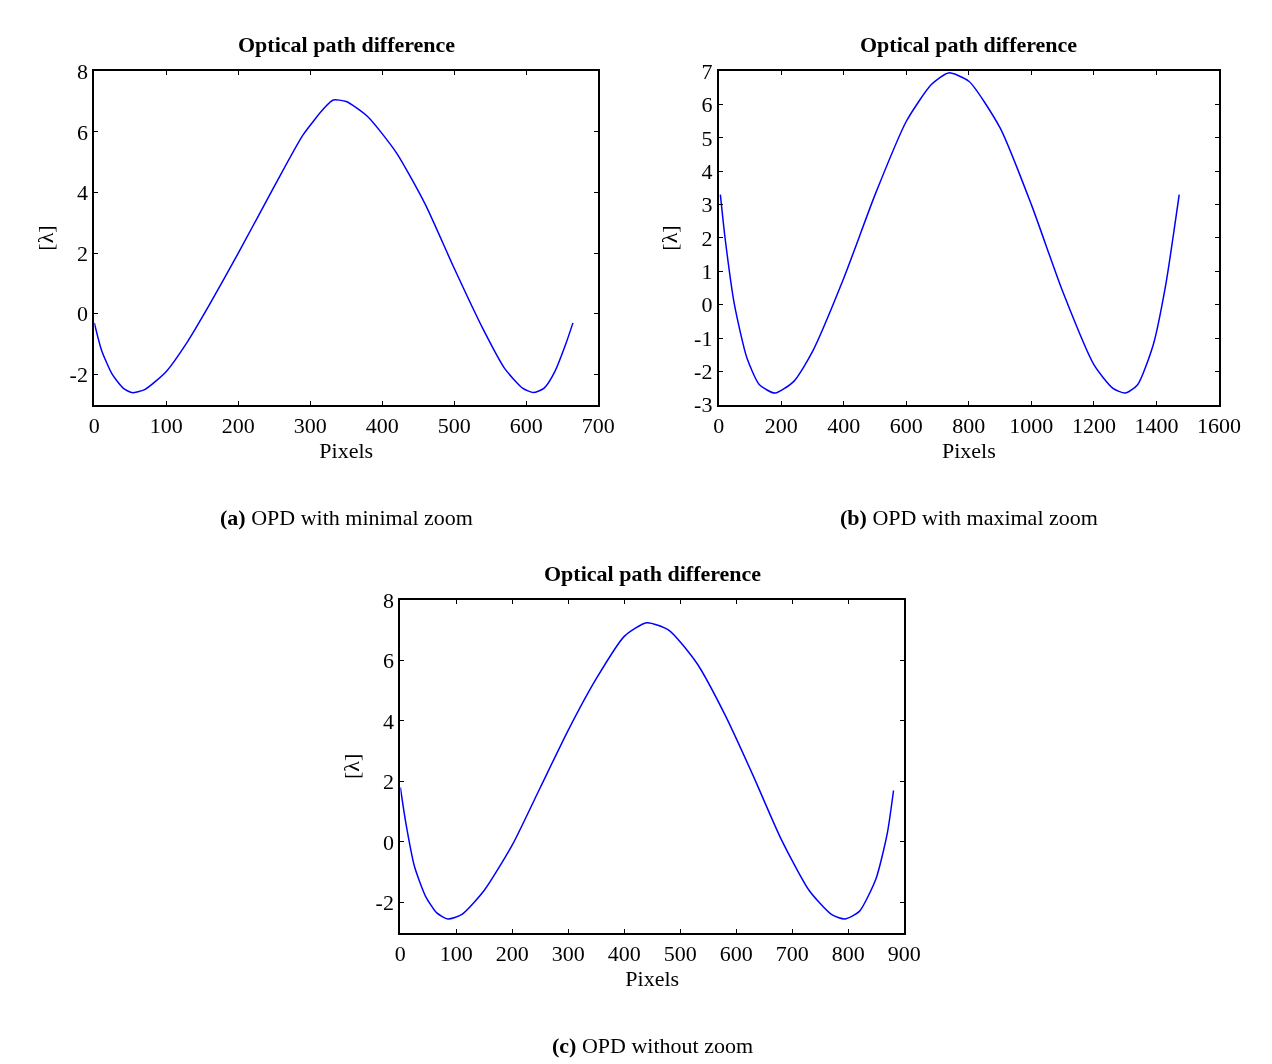  What do you see at coordinates (904, 953) in the screenshot?
I see `x-tick-label: 900` at bounding box center [904, 953].